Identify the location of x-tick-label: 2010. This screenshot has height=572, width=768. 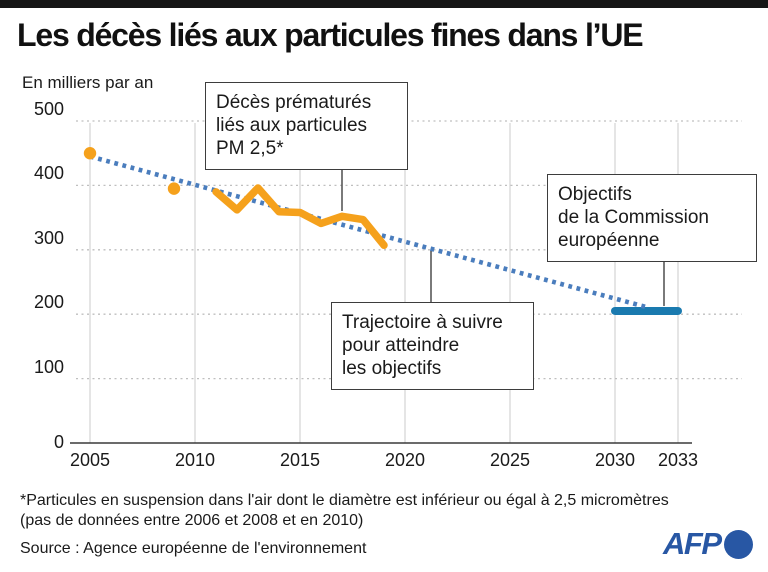
(195, 460).